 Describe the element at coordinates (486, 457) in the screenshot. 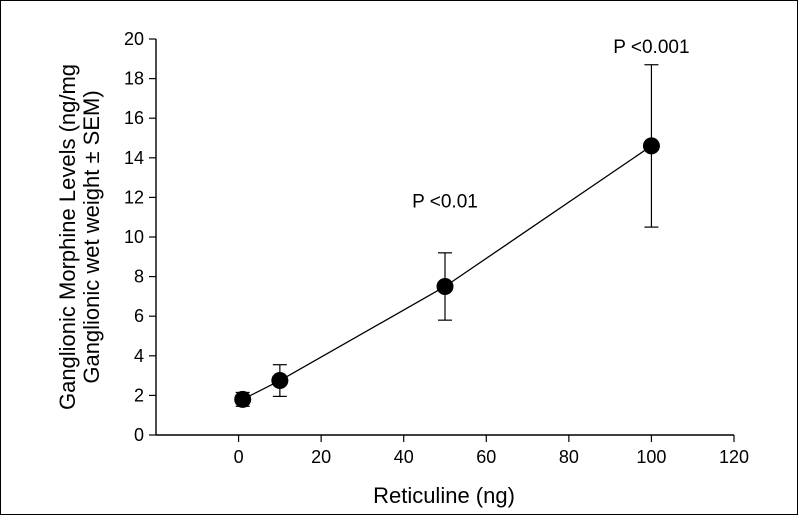

I see `x-tick-label-60: 60` at that location.